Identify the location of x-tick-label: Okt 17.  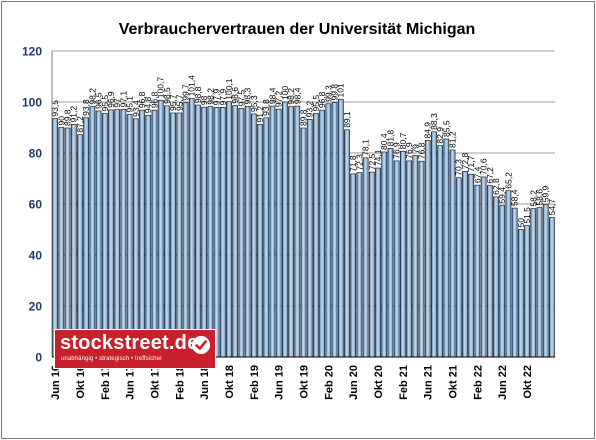
(155, 382).